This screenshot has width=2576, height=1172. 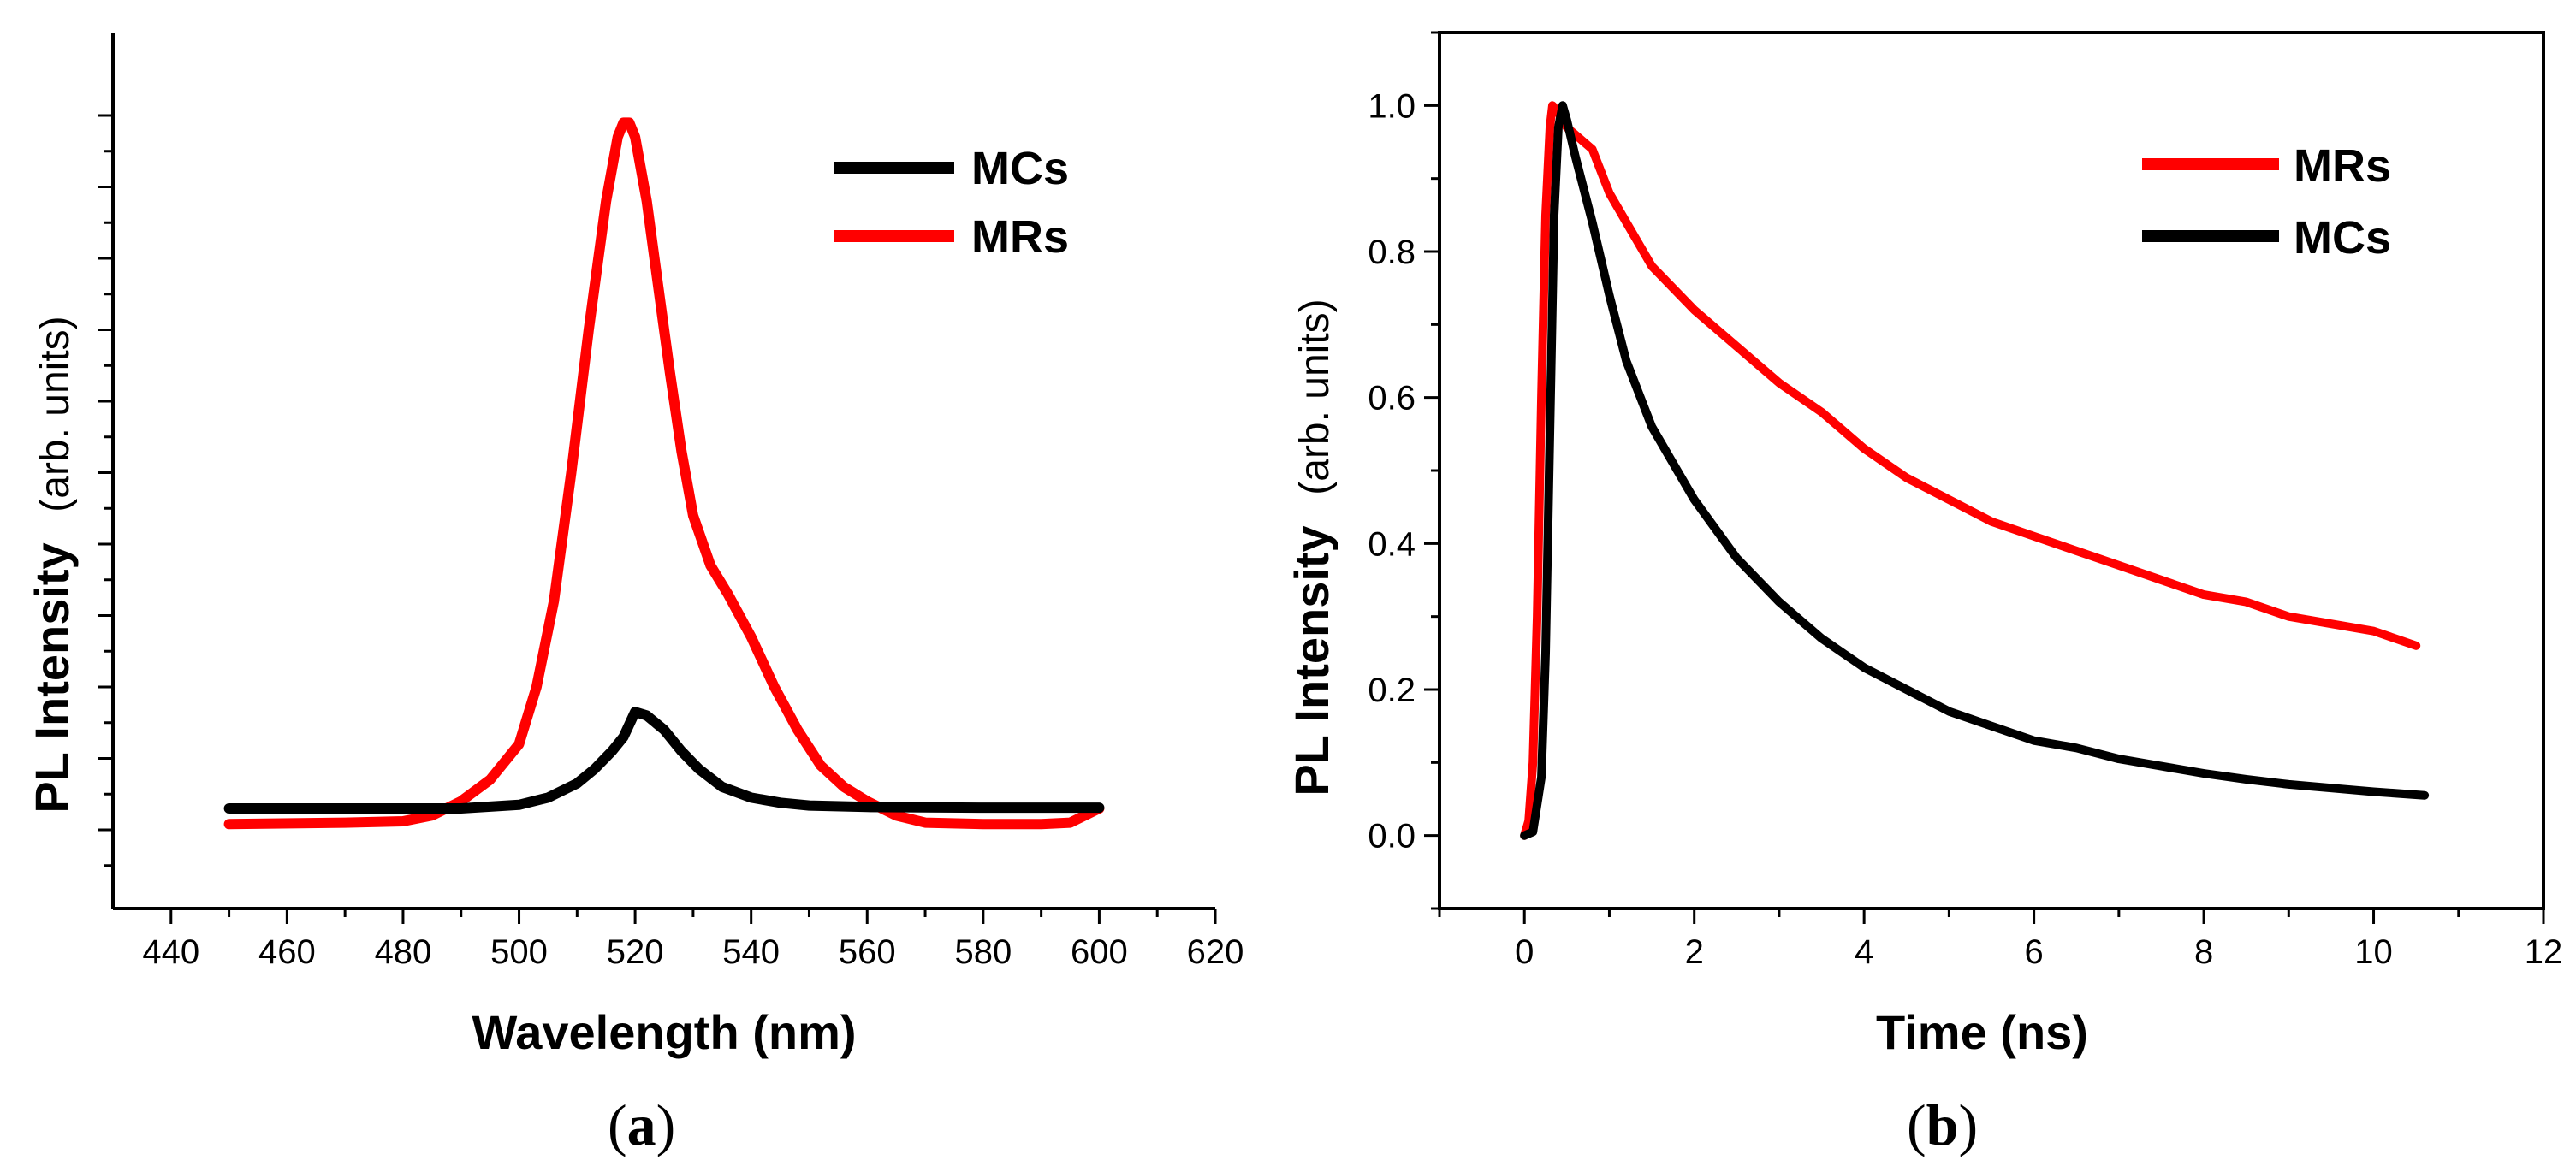 I want to click on panel-b-label-letter: b, so click(x=1942, y=1124).